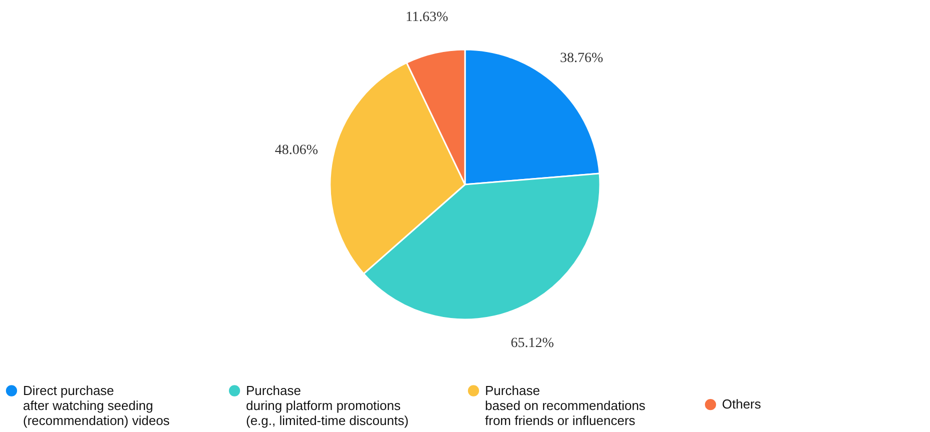 The image size is (930, 432). Describe the element at coordinates (296, 150) in the screenshot. I see `data-label: 48.06%` at that location.